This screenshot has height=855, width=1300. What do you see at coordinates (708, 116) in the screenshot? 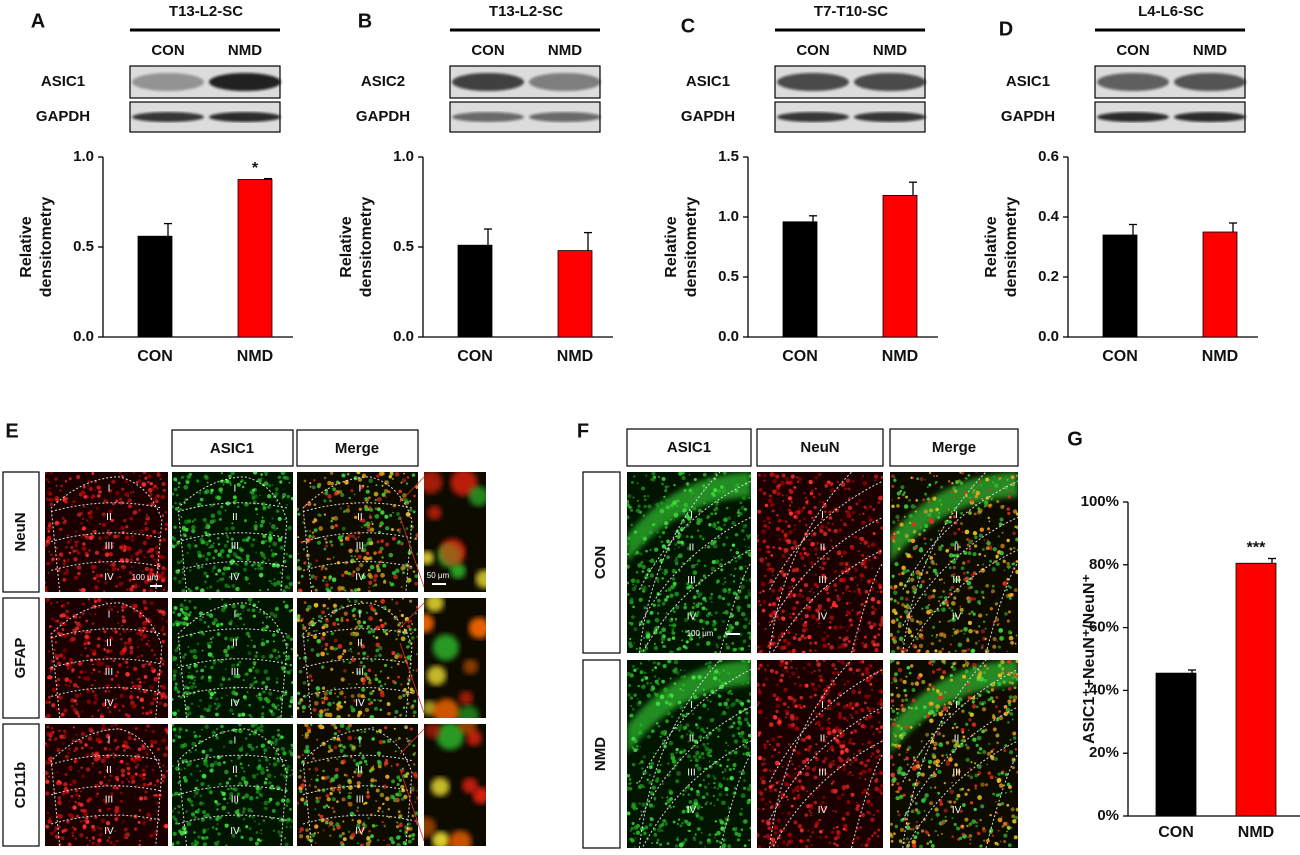
I see `blot-row-label: GAPDH` at bounding box center [708, 116].